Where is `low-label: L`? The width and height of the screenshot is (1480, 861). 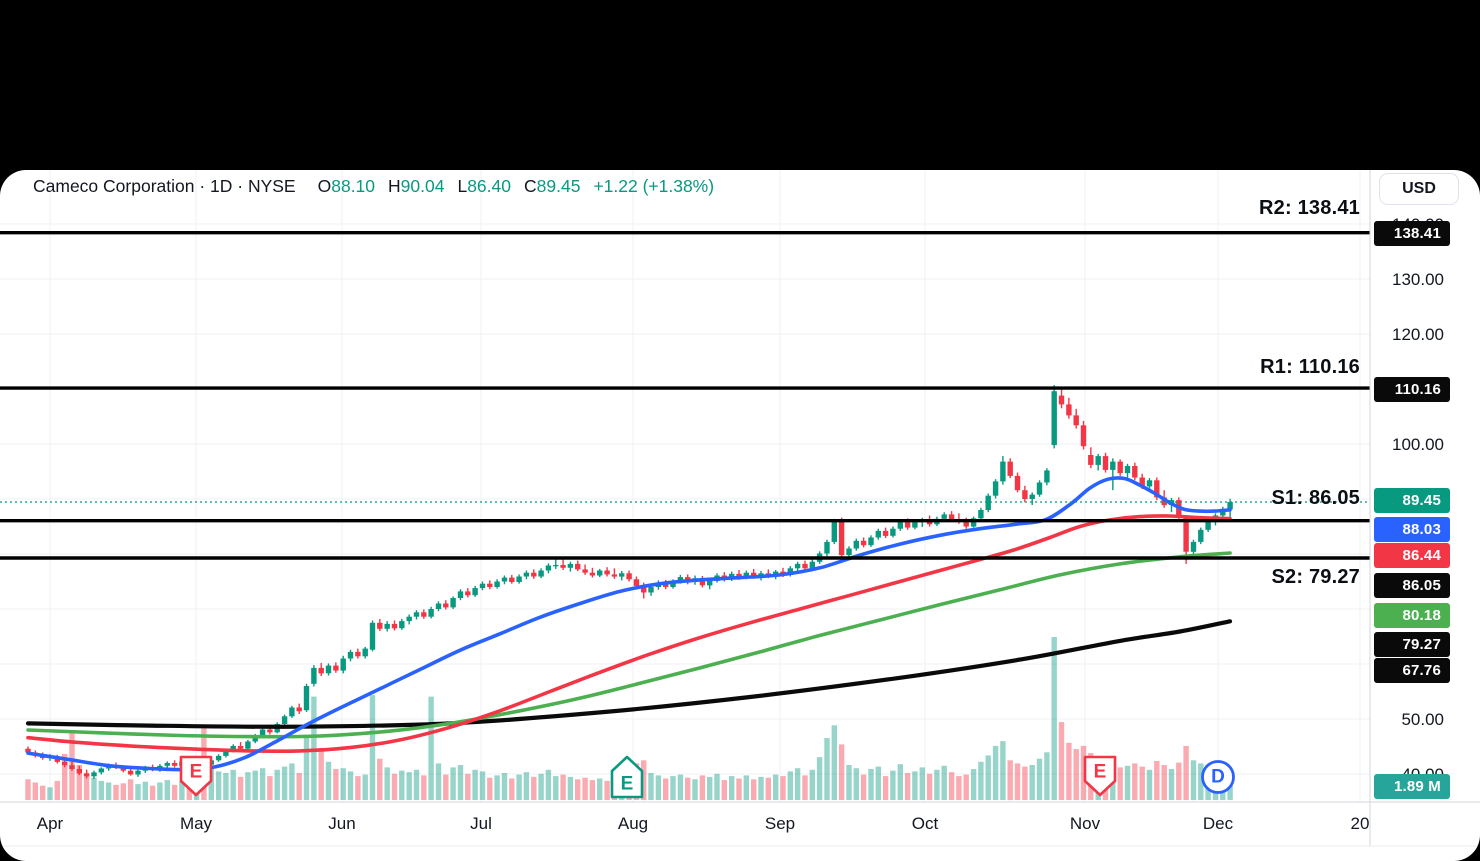
low-label: L is located at coordinates (462, 186).